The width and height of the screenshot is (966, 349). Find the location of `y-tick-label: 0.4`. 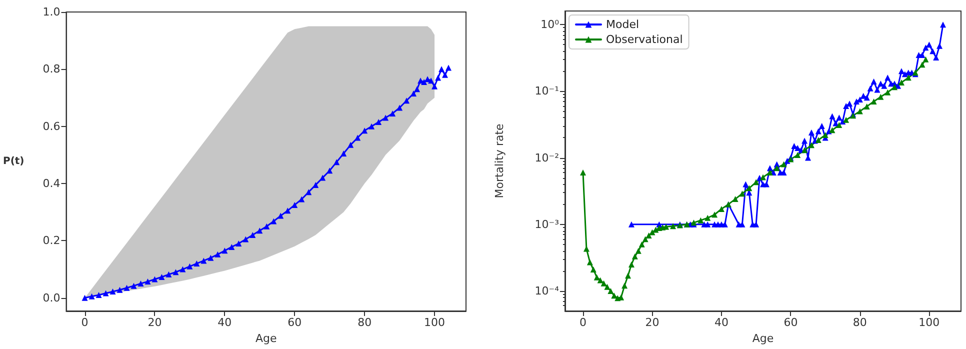

y-tick-label: 0.4 is located at coordinates (51, 183).